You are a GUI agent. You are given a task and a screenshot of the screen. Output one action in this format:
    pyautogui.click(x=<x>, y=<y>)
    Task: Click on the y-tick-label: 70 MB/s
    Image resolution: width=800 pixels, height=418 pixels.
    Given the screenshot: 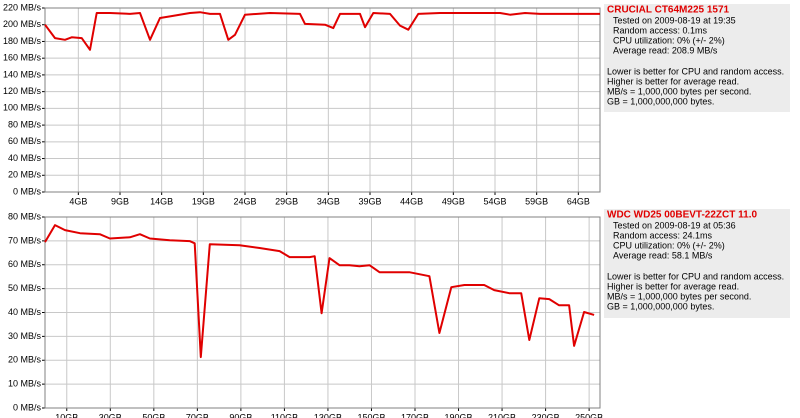 What is the action you would take?
    pyautogui.click(x=25, y=240)
    